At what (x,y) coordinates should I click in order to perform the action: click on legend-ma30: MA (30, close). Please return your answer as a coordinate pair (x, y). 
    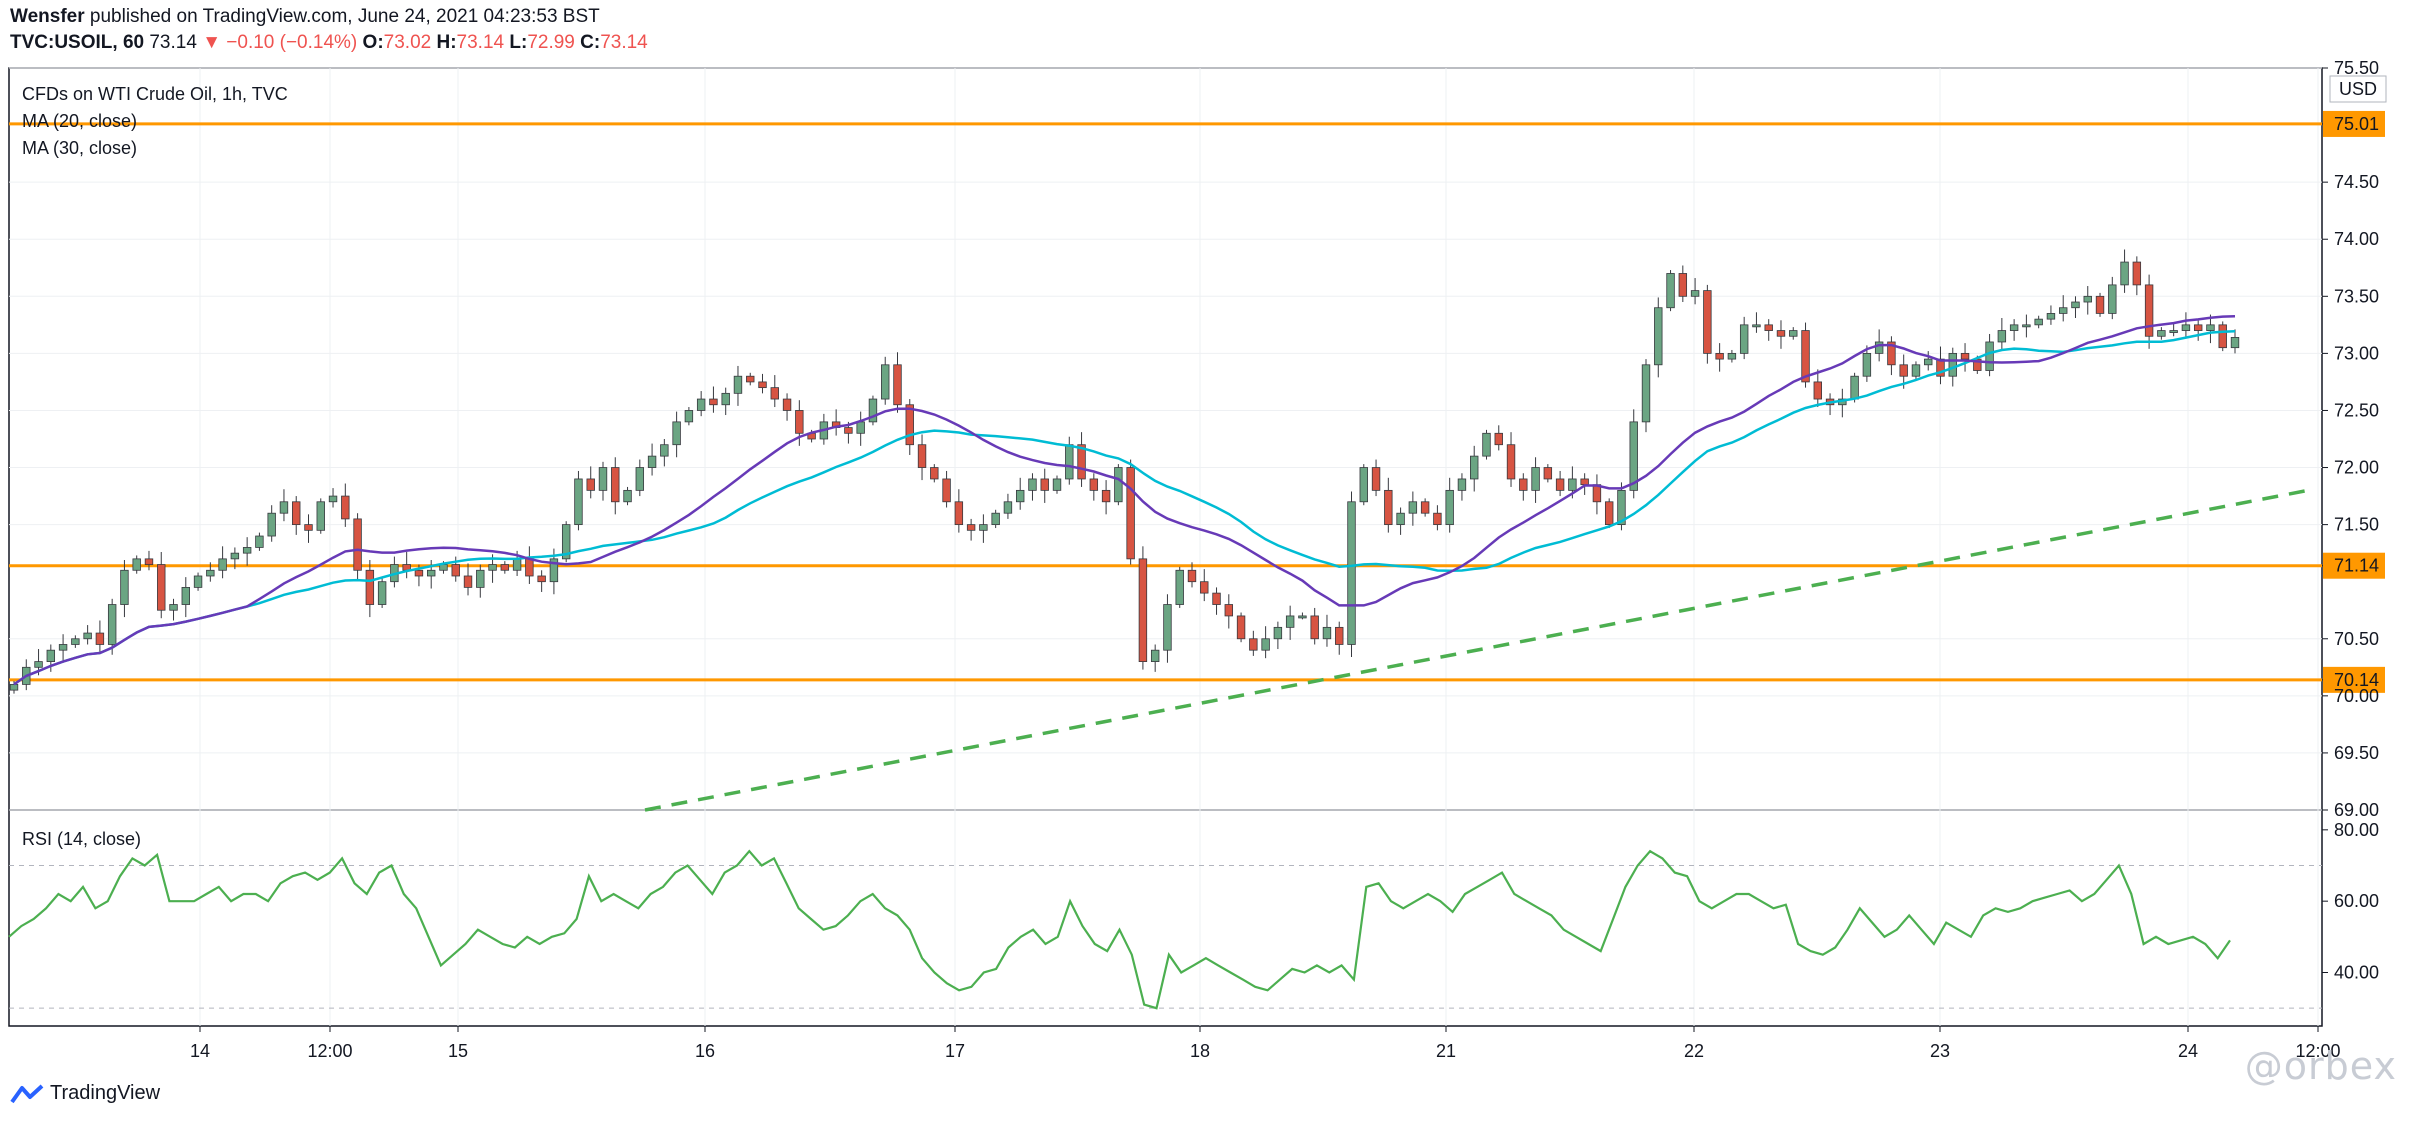
    Looking at the image, I should click on (79, 148).